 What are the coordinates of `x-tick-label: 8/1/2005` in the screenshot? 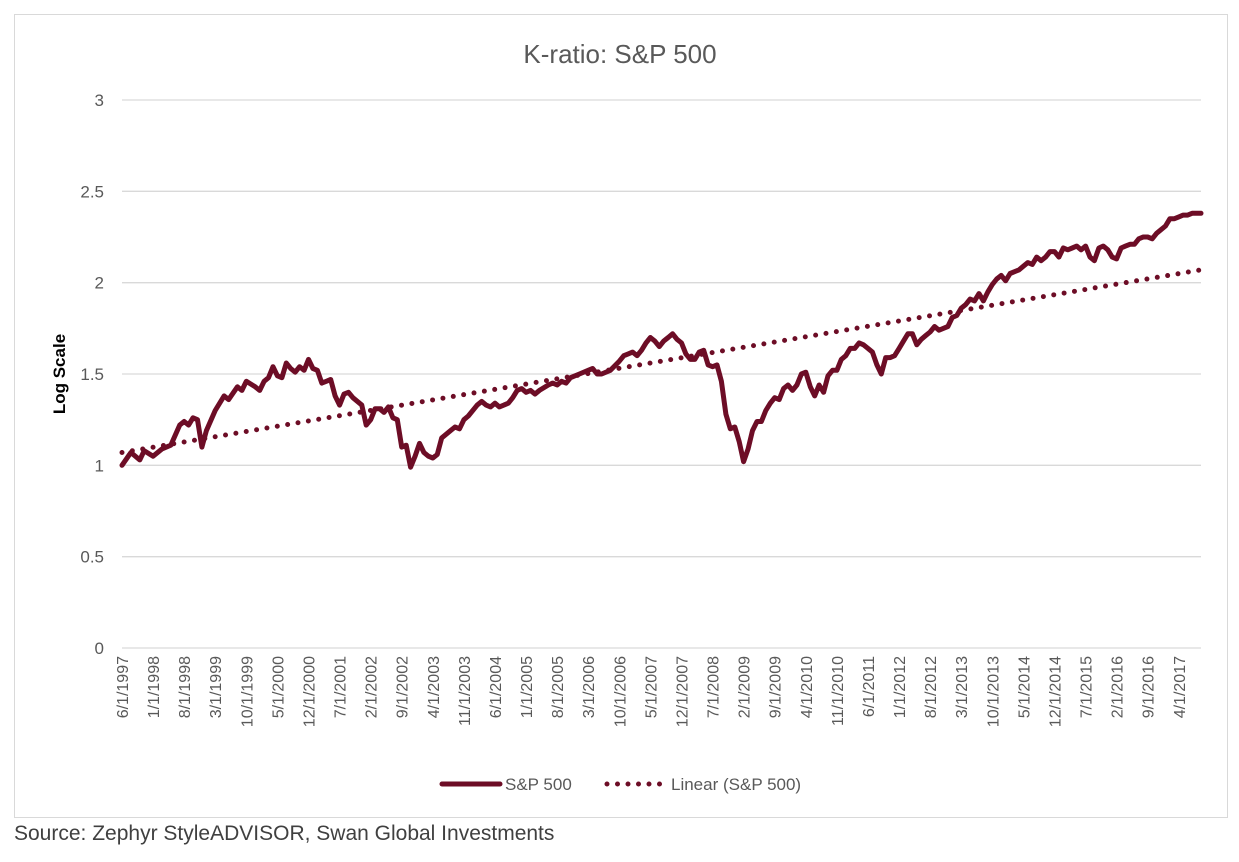 It's located at (558, 687).